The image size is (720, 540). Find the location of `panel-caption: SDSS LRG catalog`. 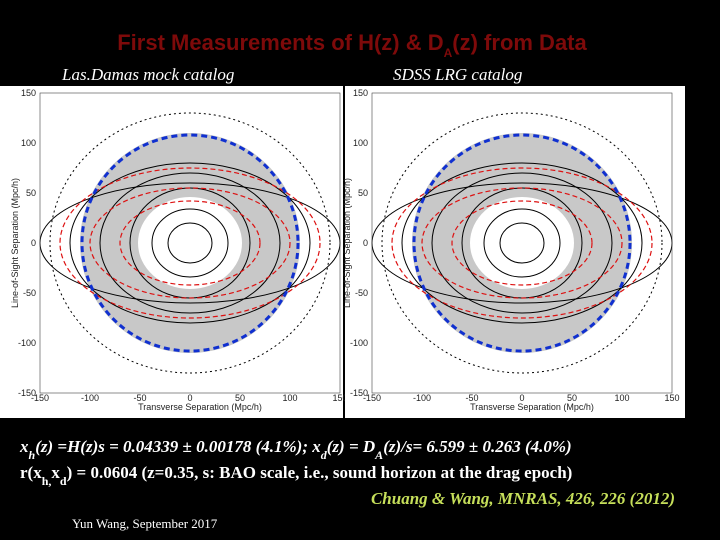

panel-caption: SDSS LRG catalog is located at coordinates (457, 74).